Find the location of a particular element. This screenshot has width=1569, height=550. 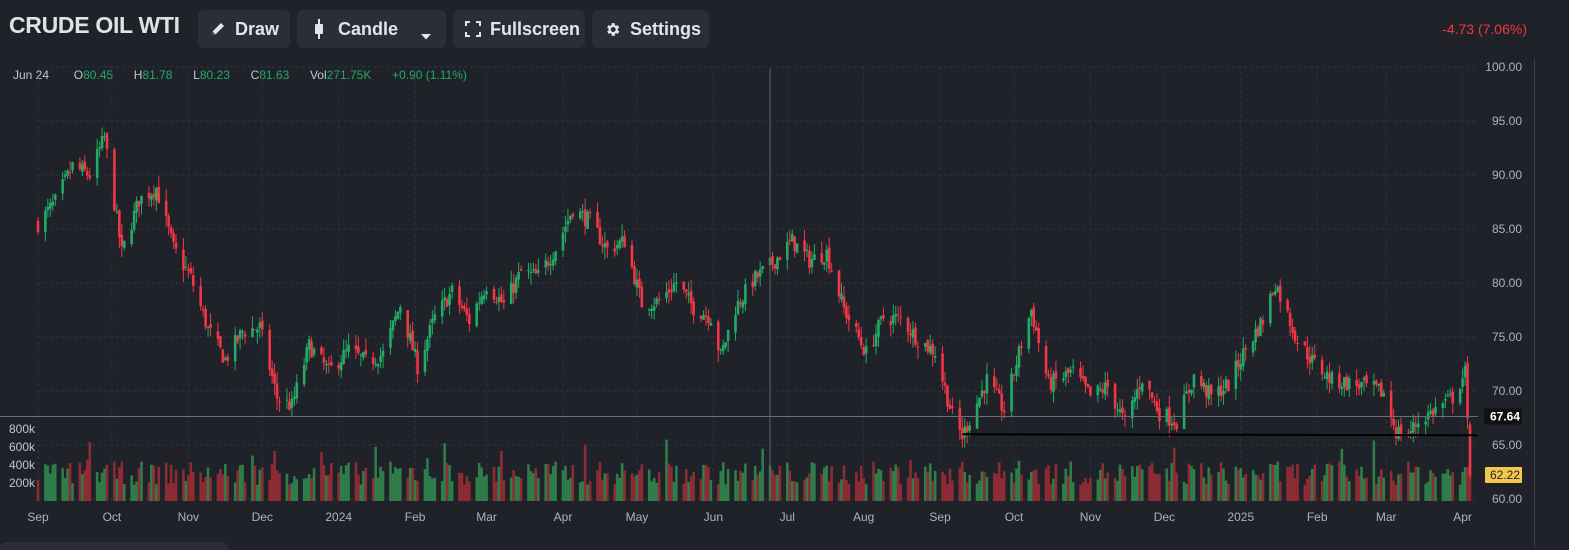

fullscreen-label: Fullscreen is located at coordinates (535, 28).